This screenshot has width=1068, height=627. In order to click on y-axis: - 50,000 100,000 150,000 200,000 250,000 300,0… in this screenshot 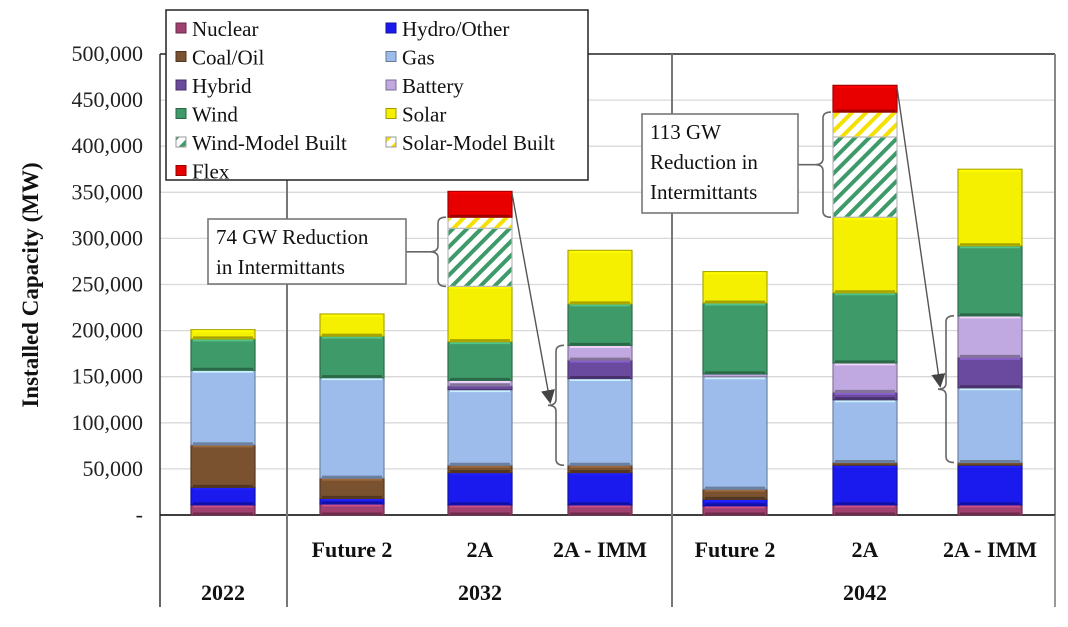, I will do `click(108, 284)`.